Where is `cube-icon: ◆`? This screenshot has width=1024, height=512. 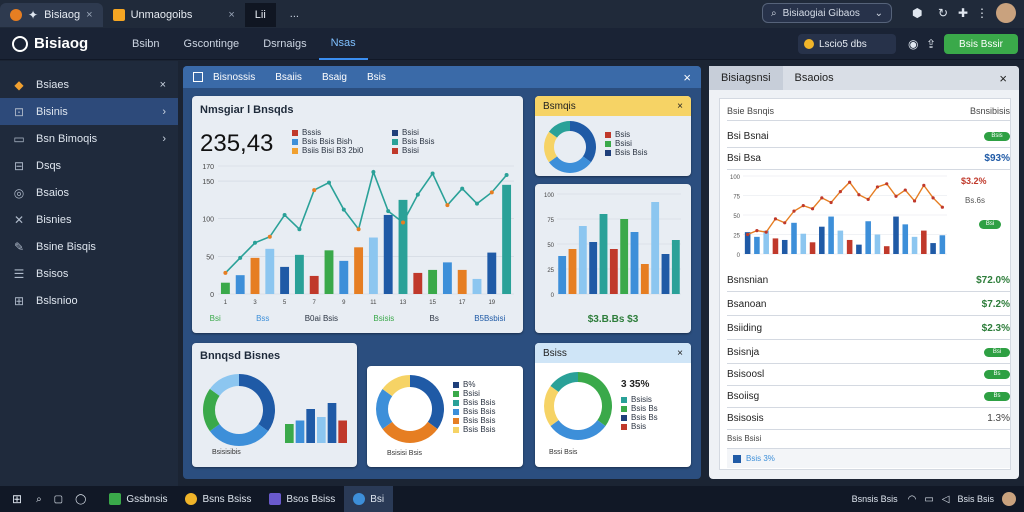 cube-icon: ◆ is located at coordinates (19, 84).